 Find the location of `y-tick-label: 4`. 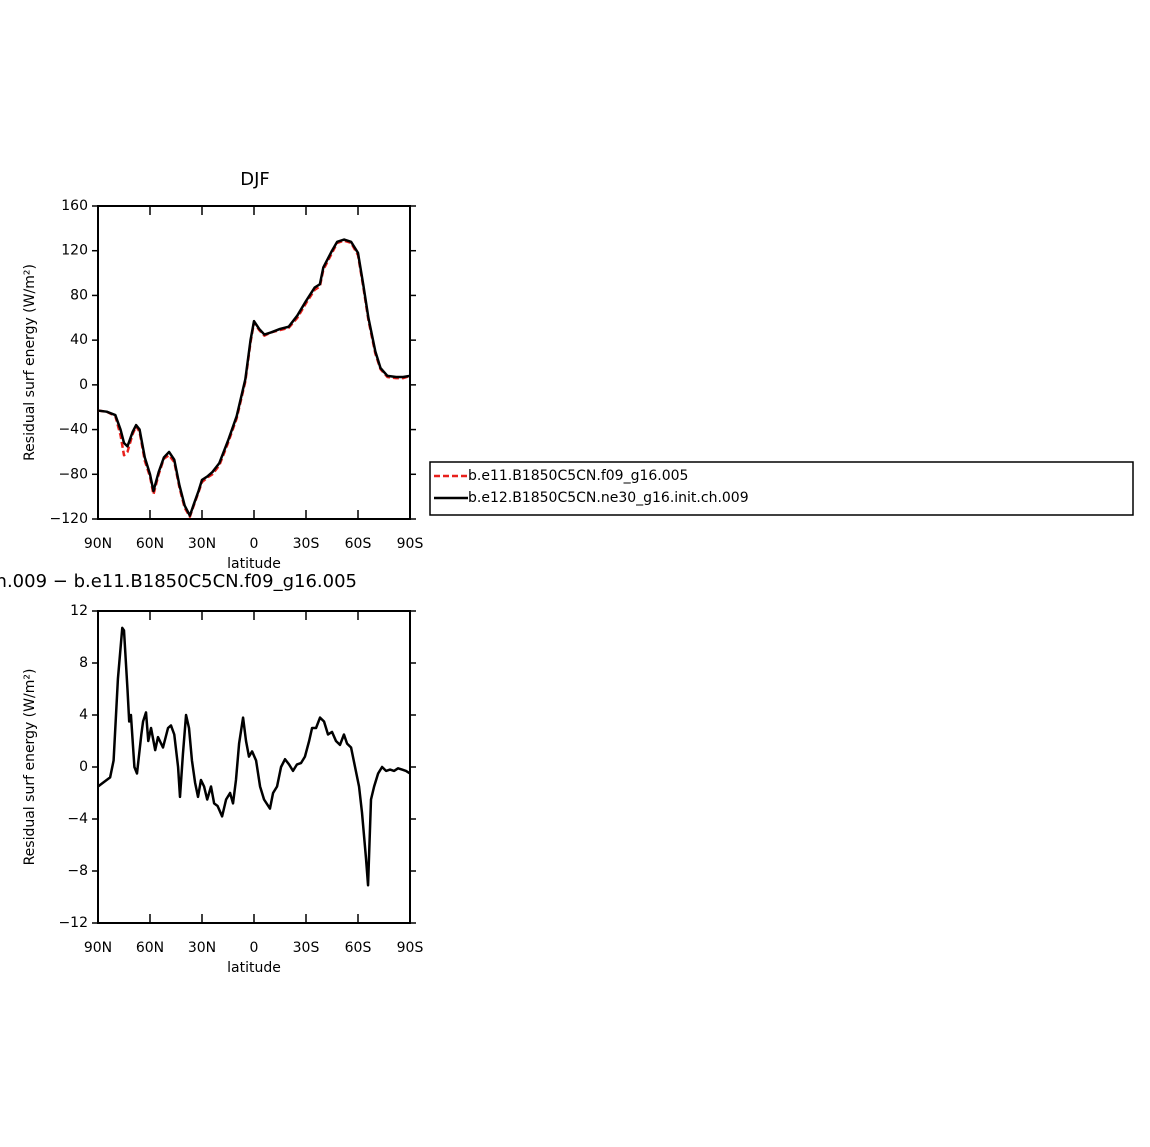

y-tick-label: 4 is located at coordinates (83, 715).